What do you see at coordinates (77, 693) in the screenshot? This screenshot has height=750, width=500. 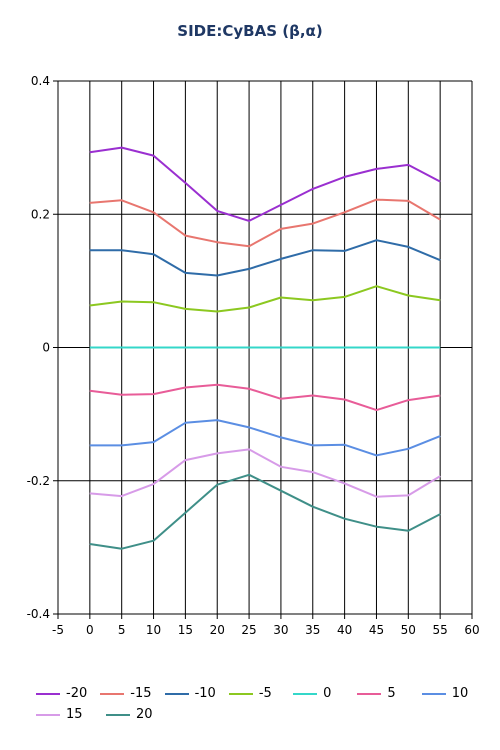 I see `legend-label: -20` at bounding box center [77, 693].